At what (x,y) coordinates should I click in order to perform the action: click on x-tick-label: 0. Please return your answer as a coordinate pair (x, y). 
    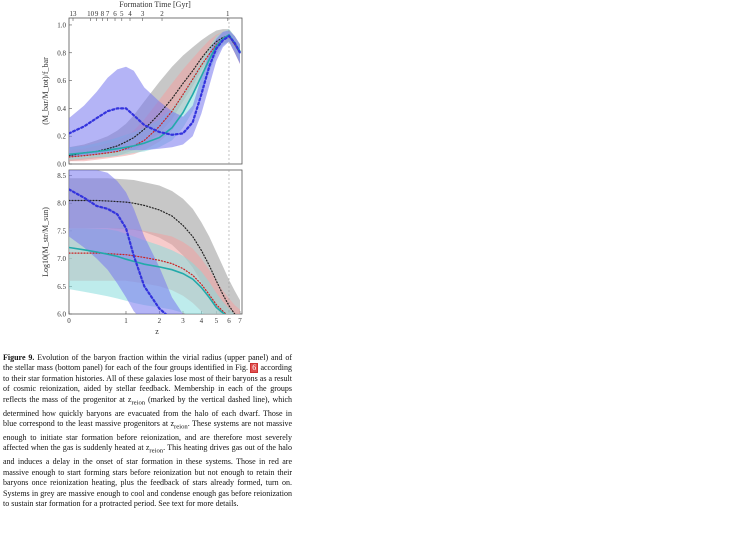
    Looking at the image, I should click on (69, 321).